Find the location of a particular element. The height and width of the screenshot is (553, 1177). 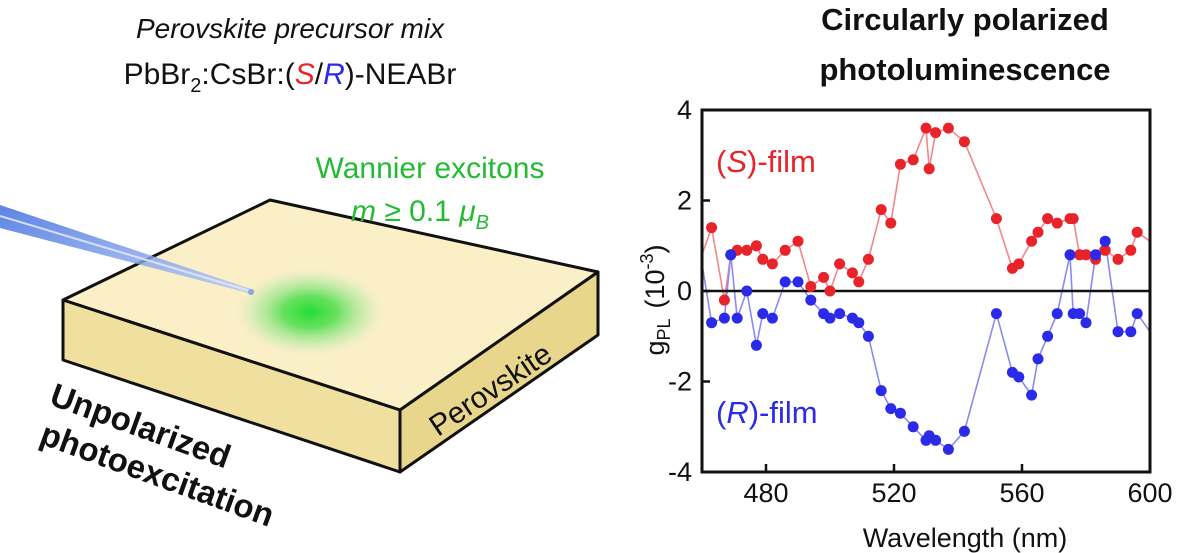

light-beam is located at coordinates (127, 249).